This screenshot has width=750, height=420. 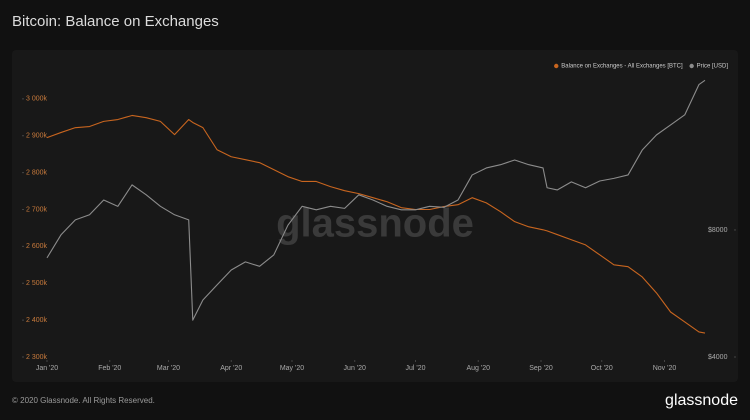 I want to click on footer: © 2020 Glassnode. All Rights Reserved., so click(x=83, y=400).